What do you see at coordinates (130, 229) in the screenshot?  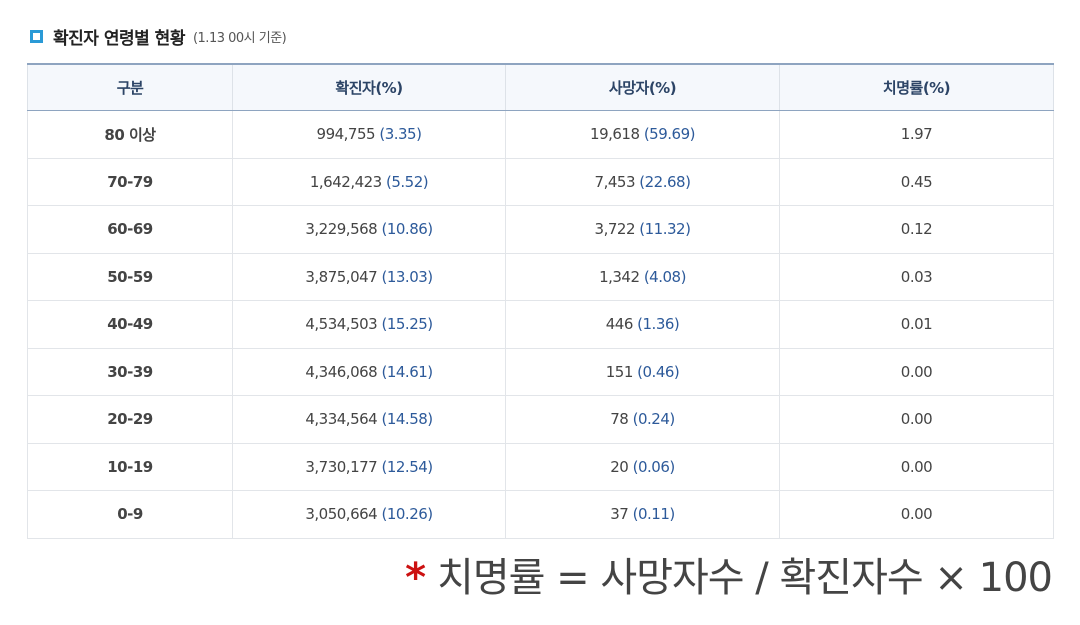 I see `age-group-cell: 60-69` at bounding box center [130, 229].